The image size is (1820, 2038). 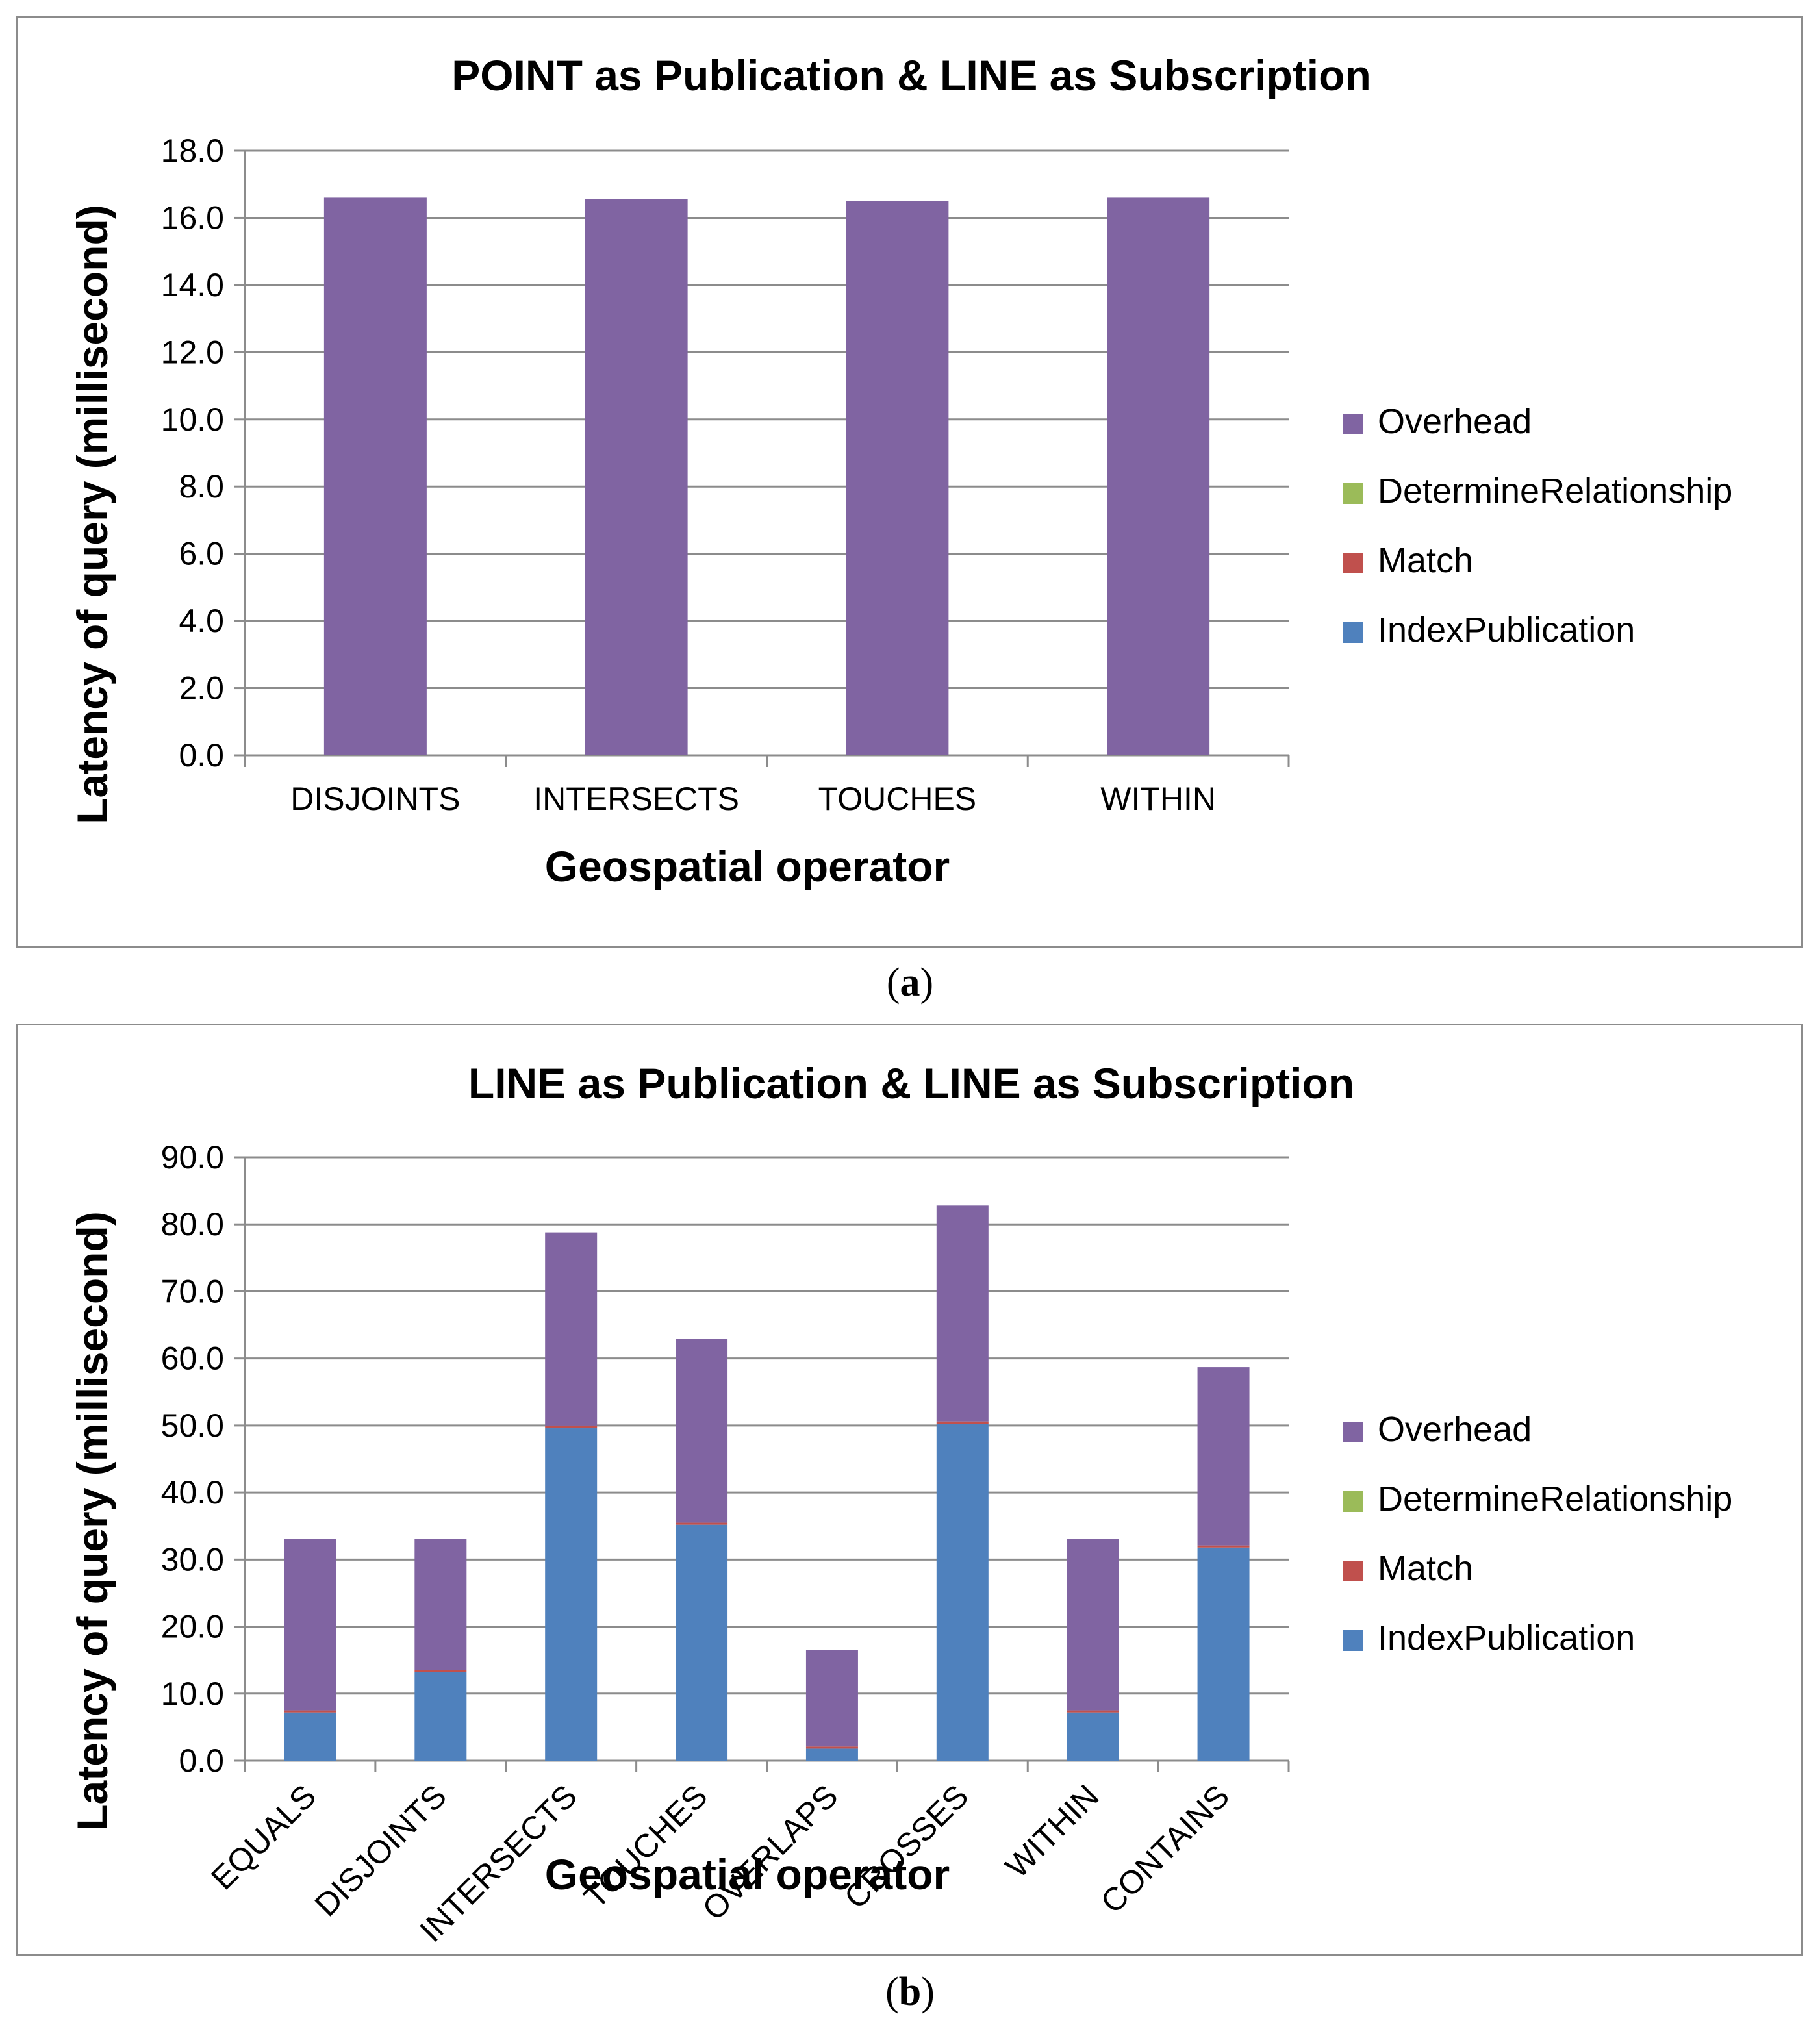 What do you see at coordinates (1223, 1546) in the screenshot?
I see `bar-match-contains` at bounding box center [1223, 1546].